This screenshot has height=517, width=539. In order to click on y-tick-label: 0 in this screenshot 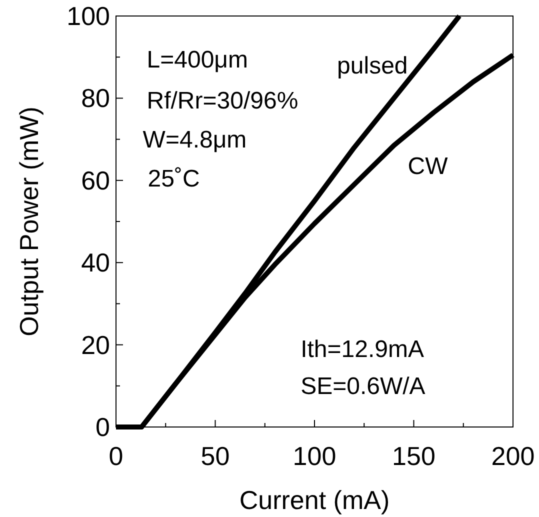, I will do `click(103, 427)`.